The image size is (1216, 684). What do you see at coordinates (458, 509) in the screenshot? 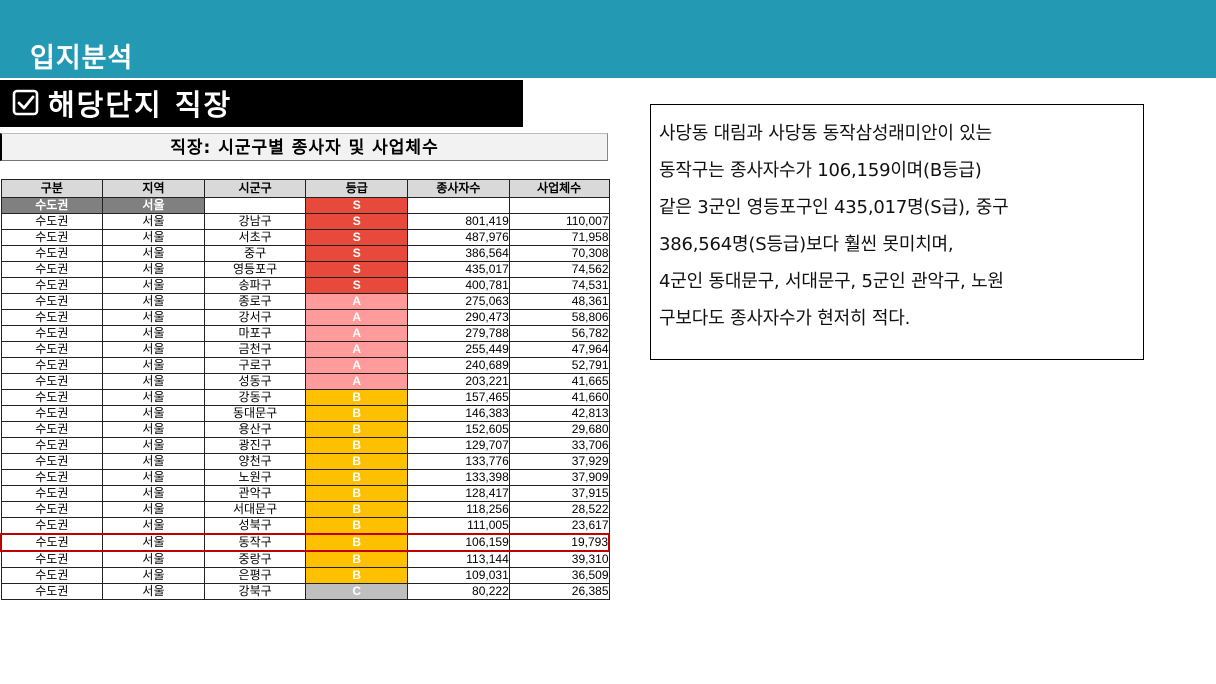
I see `cell-workers: 118,256` at bounding box center [458, 509].